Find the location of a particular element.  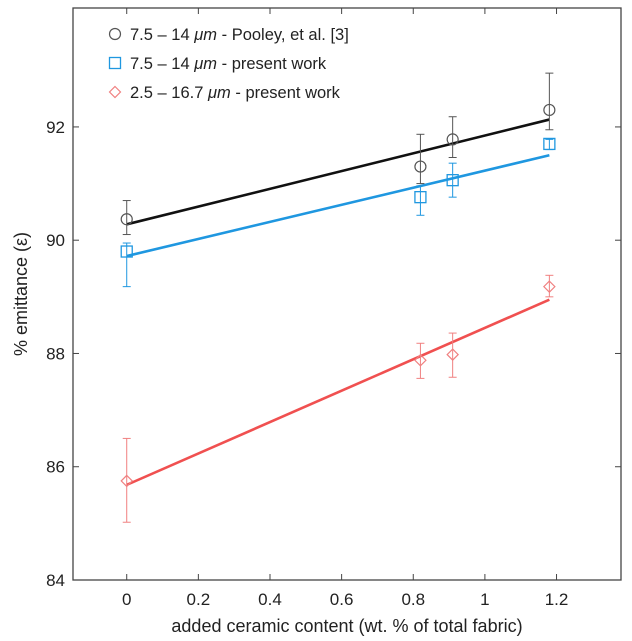

x-tick-label: 0.4 is located at coordinates (270, 599).